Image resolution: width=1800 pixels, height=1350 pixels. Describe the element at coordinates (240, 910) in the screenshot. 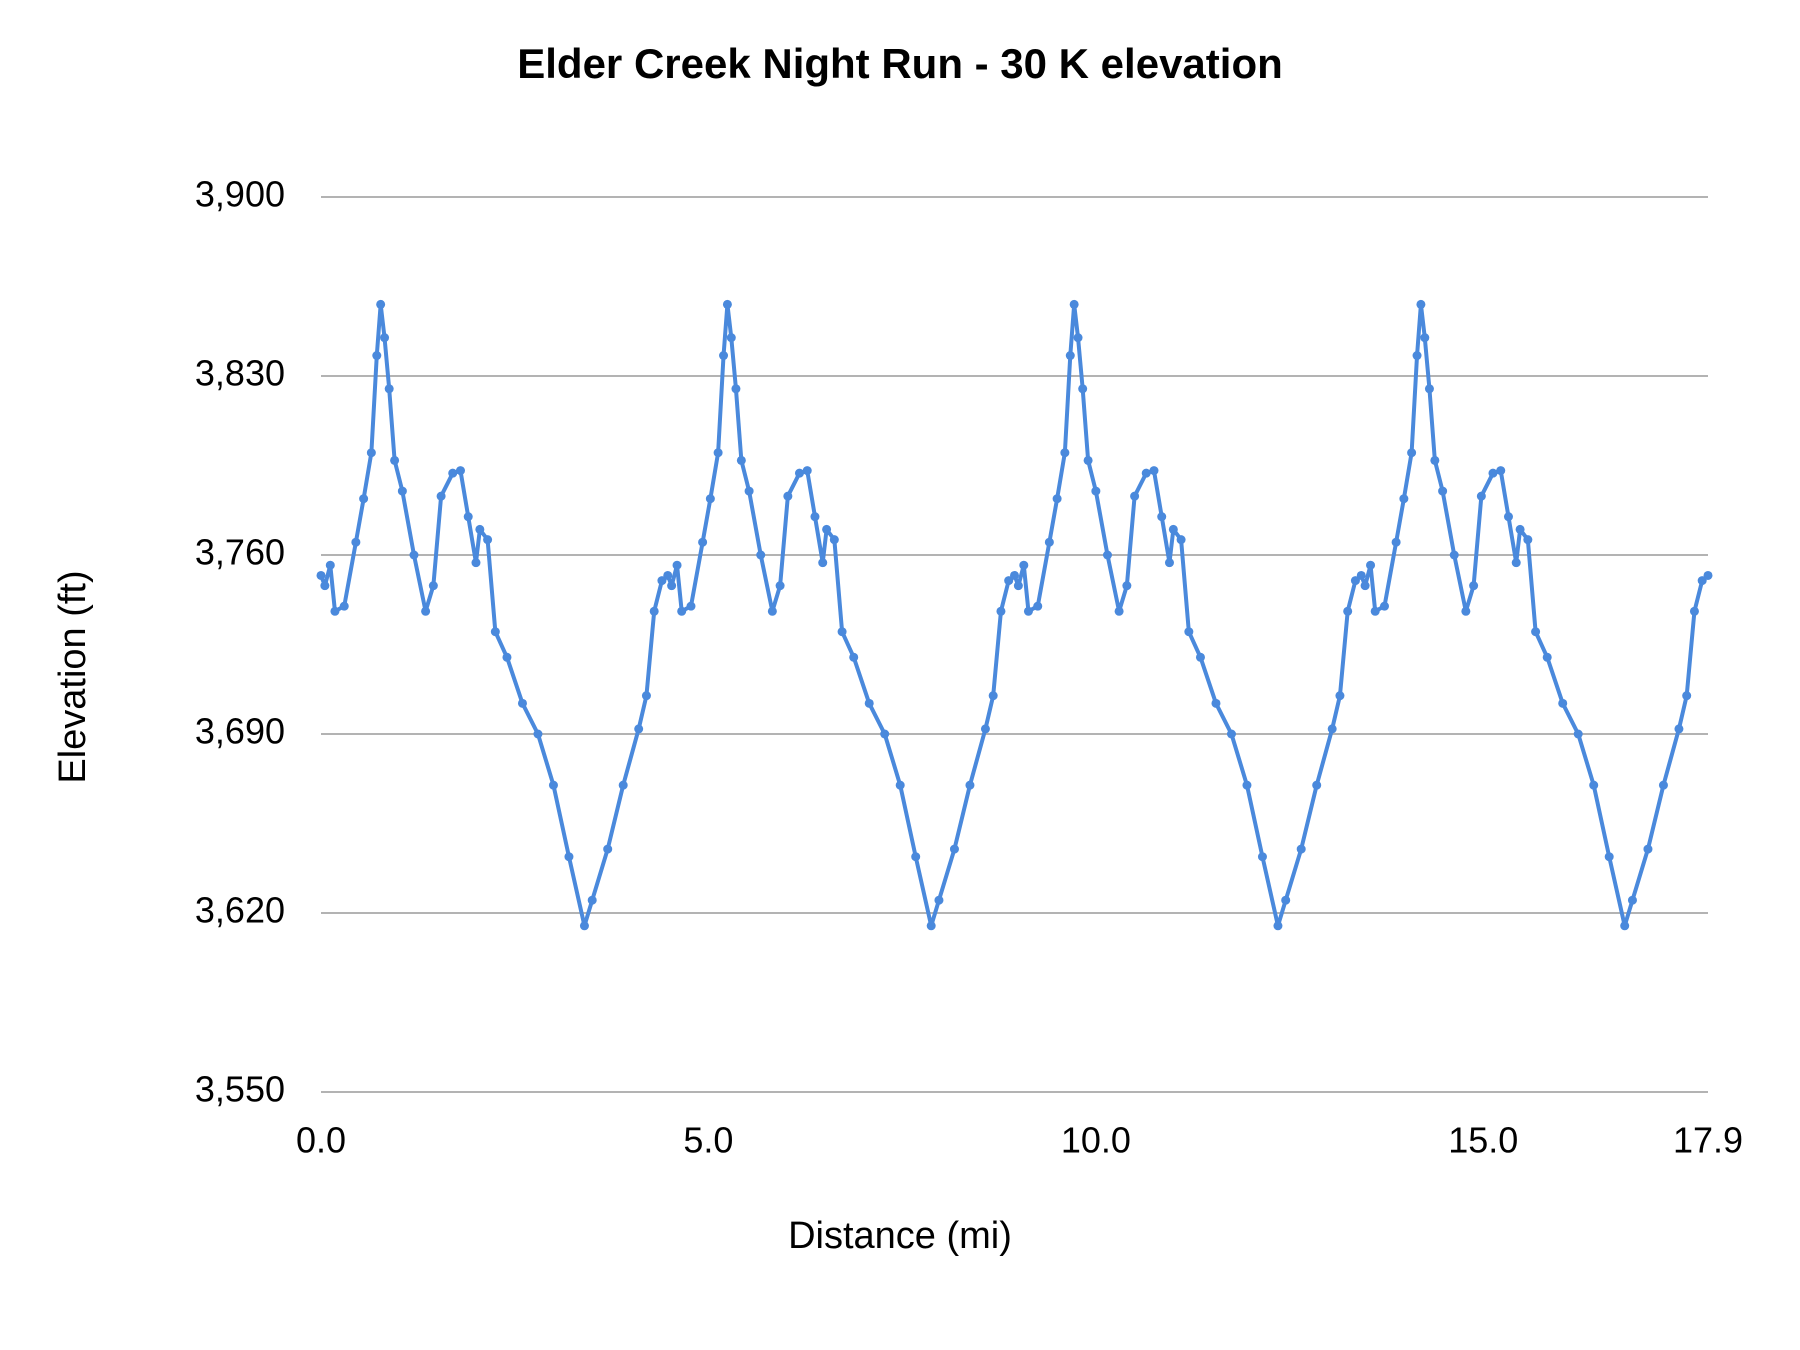

I see `y-tick-label: 3,620` at that location.